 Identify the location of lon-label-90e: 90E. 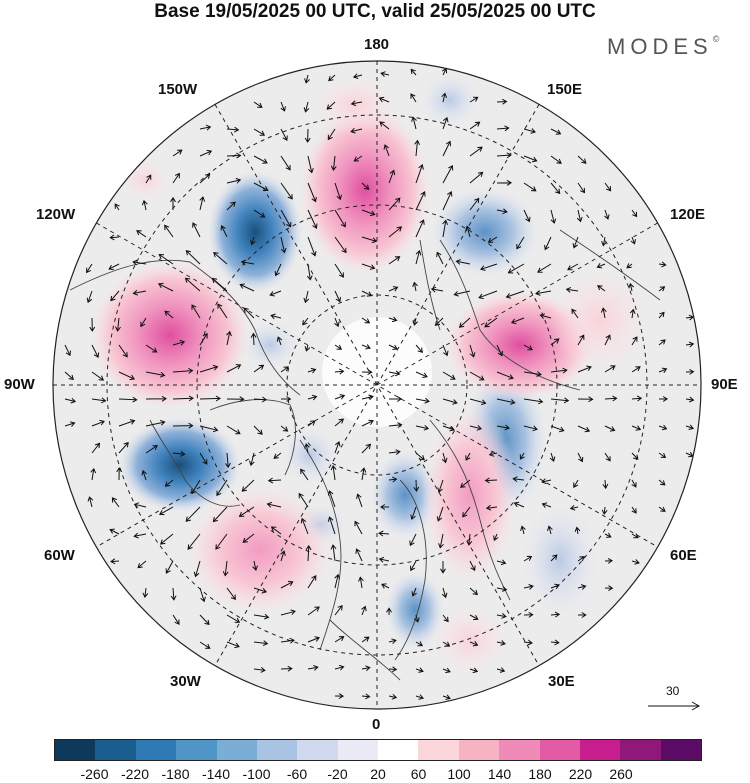
(724, 384).